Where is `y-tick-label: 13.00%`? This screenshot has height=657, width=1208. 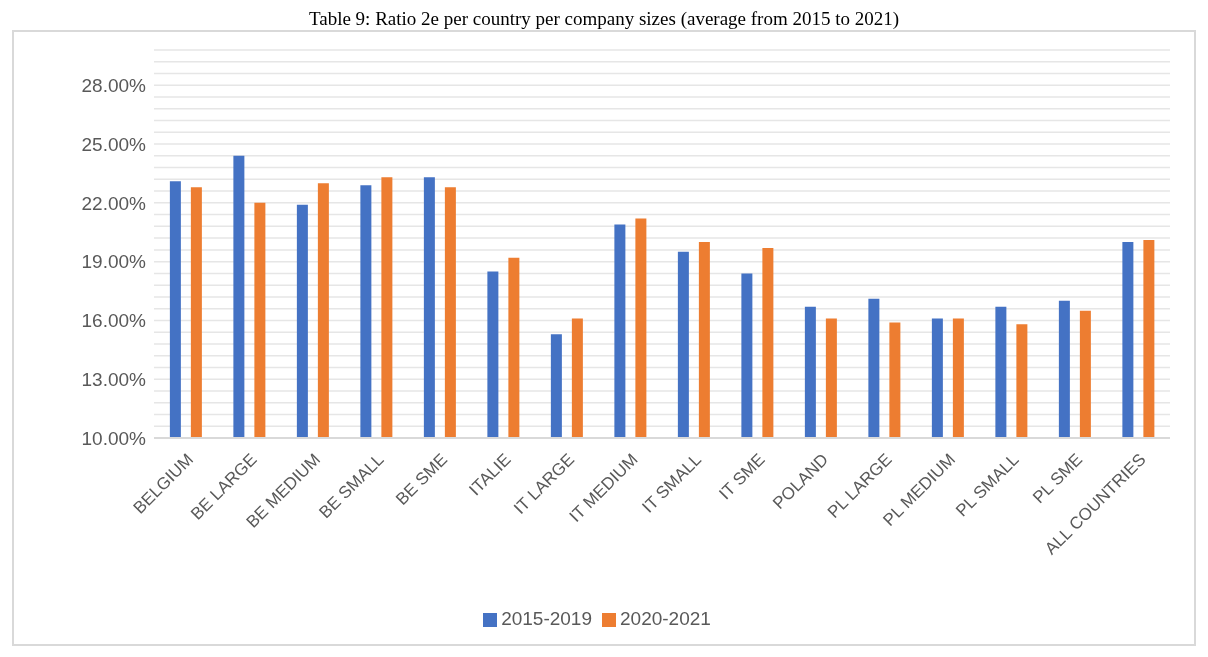 y-tick-label: 13.00% is located at coordinates (114, 379).